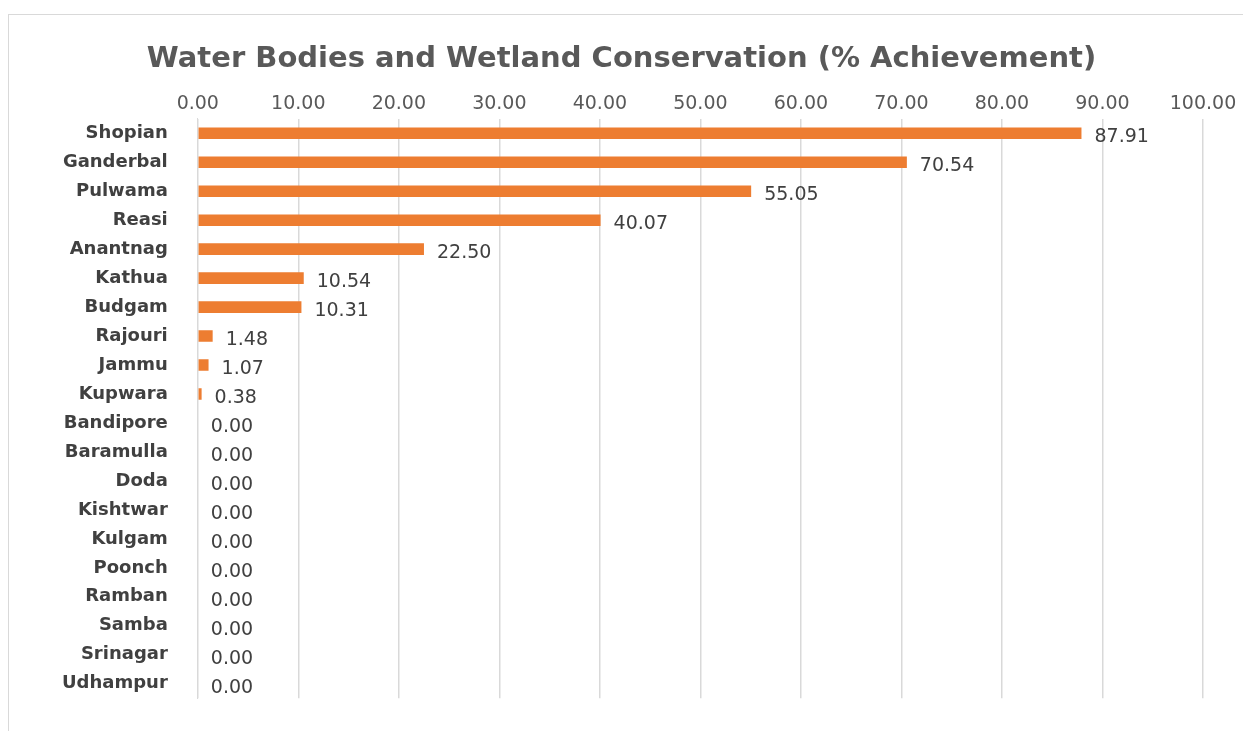 The height and width of the screenshot is (731, 1243). Describe the element at coordinates (242, 366) in the screenshot. I see `data-label: 1.07` at that location.